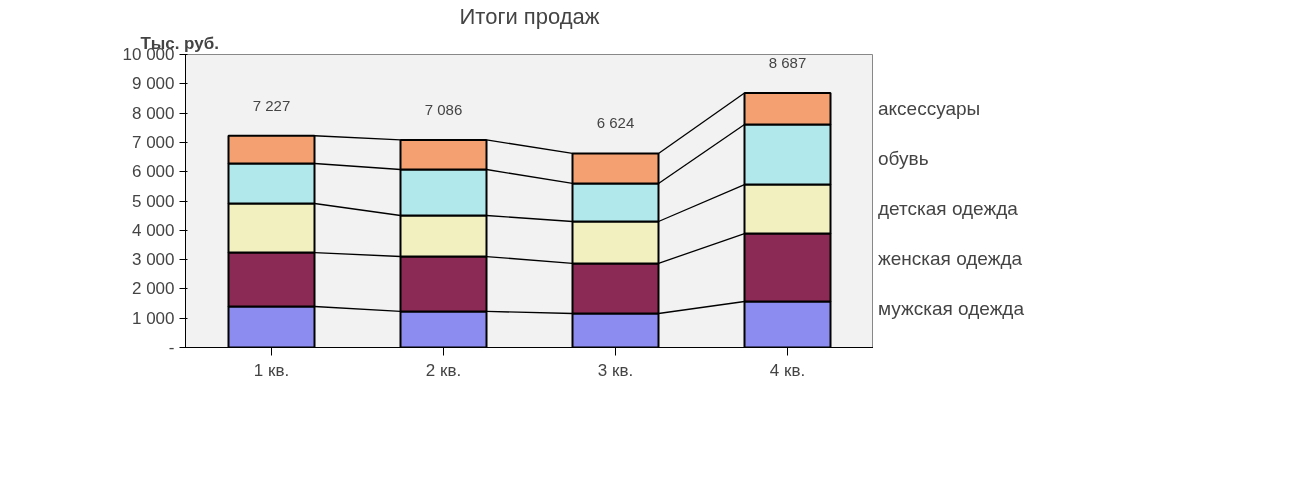 This screenshot has height=499, width=1295. What do you see at coordinates (153, 230) in the screenshot?
I see `y-tick-label: 4 000` at bounding box center [153, 230].